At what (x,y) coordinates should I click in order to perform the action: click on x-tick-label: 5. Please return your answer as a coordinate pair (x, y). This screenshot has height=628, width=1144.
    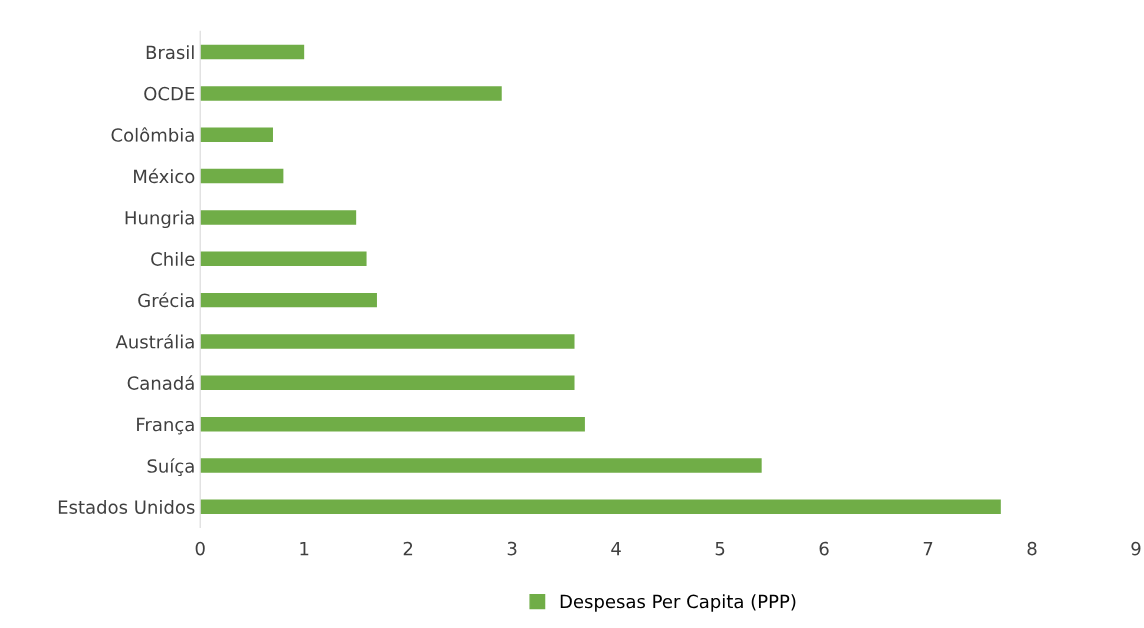
    Looking at the image, I should click on (720, 548).